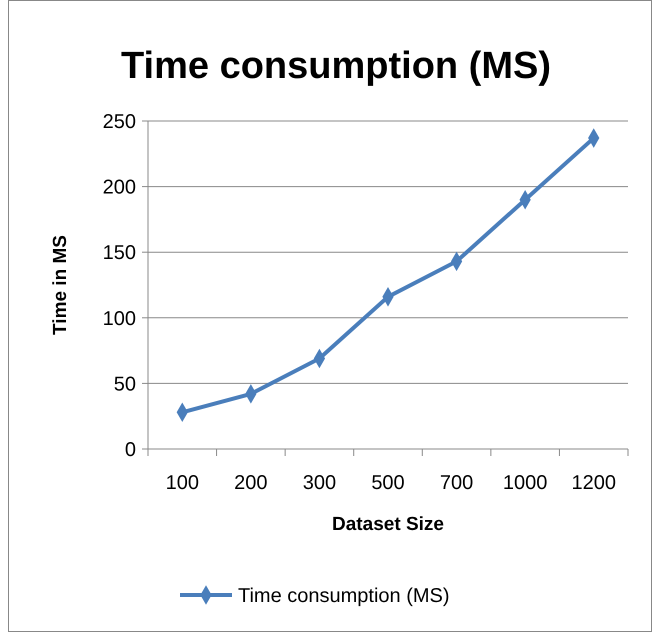  Describe the element at coordinates (130, 450) in the screenshot. I see `y-tick-label: 0` at that location.